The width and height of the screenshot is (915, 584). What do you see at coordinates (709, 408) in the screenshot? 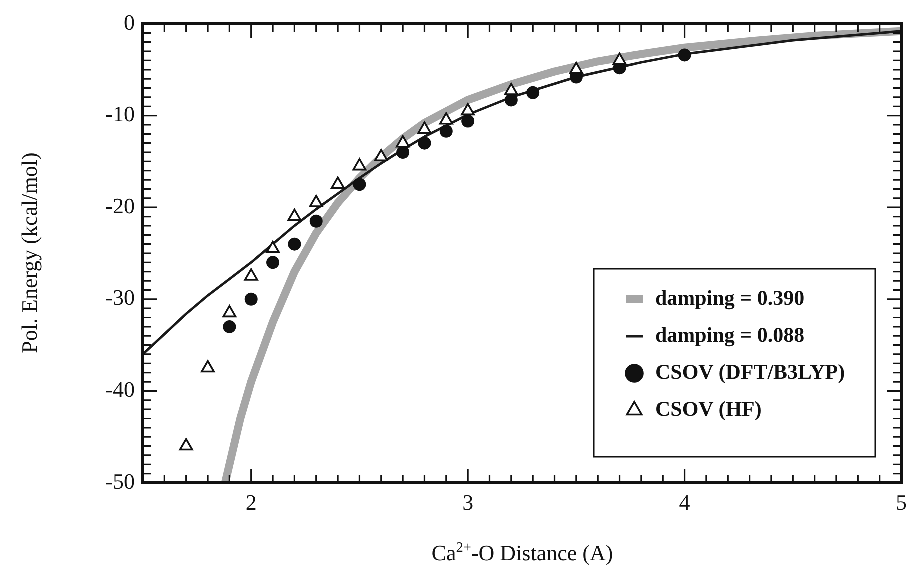
I see `legend-label: CSOV (HF)` at bounding box center [709, 408].